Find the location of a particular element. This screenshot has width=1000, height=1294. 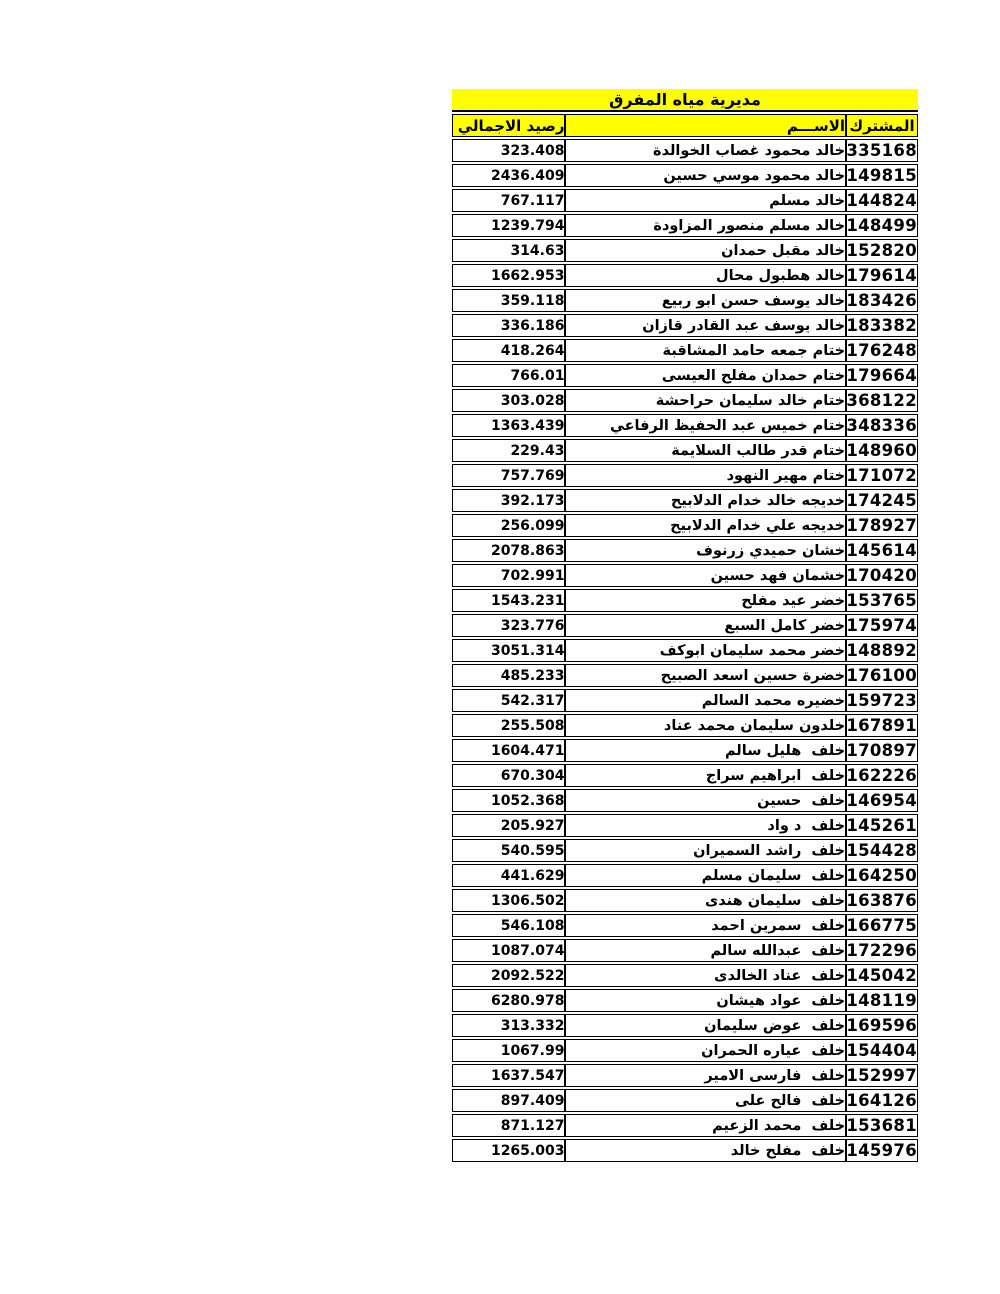

table-row: 178927 خديجه علي خدام الدلابيح 256.099 is located at coordinates (685, 525).